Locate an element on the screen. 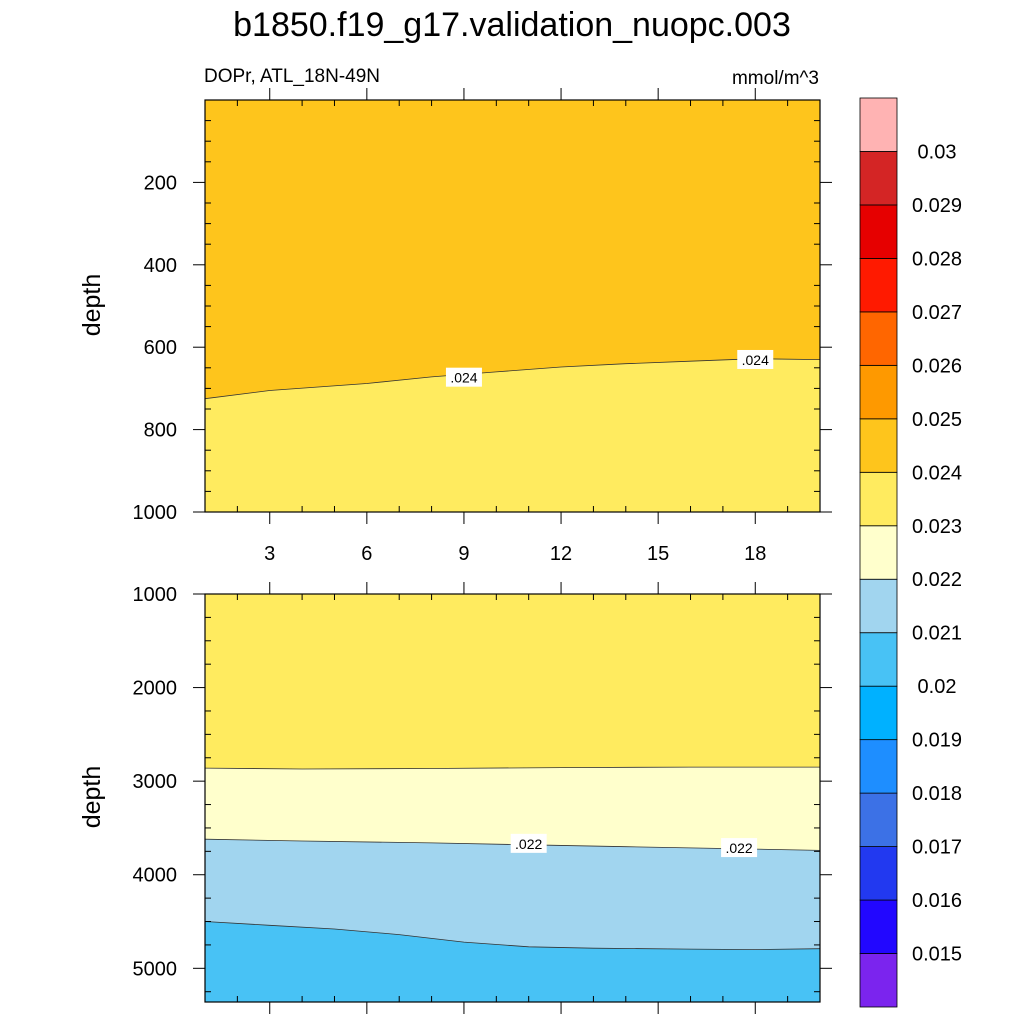 The image size is (1024, 1029). y-tick-label: 600 is located at coordinates (160, 348).